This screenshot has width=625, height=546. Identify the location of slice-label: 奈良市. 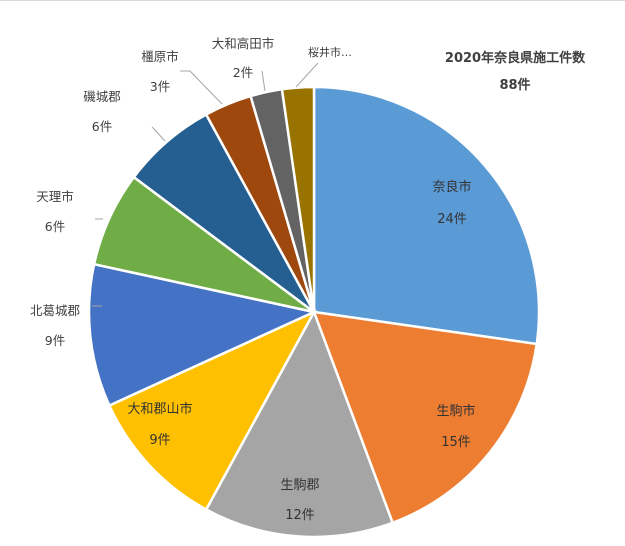
(451, 187).